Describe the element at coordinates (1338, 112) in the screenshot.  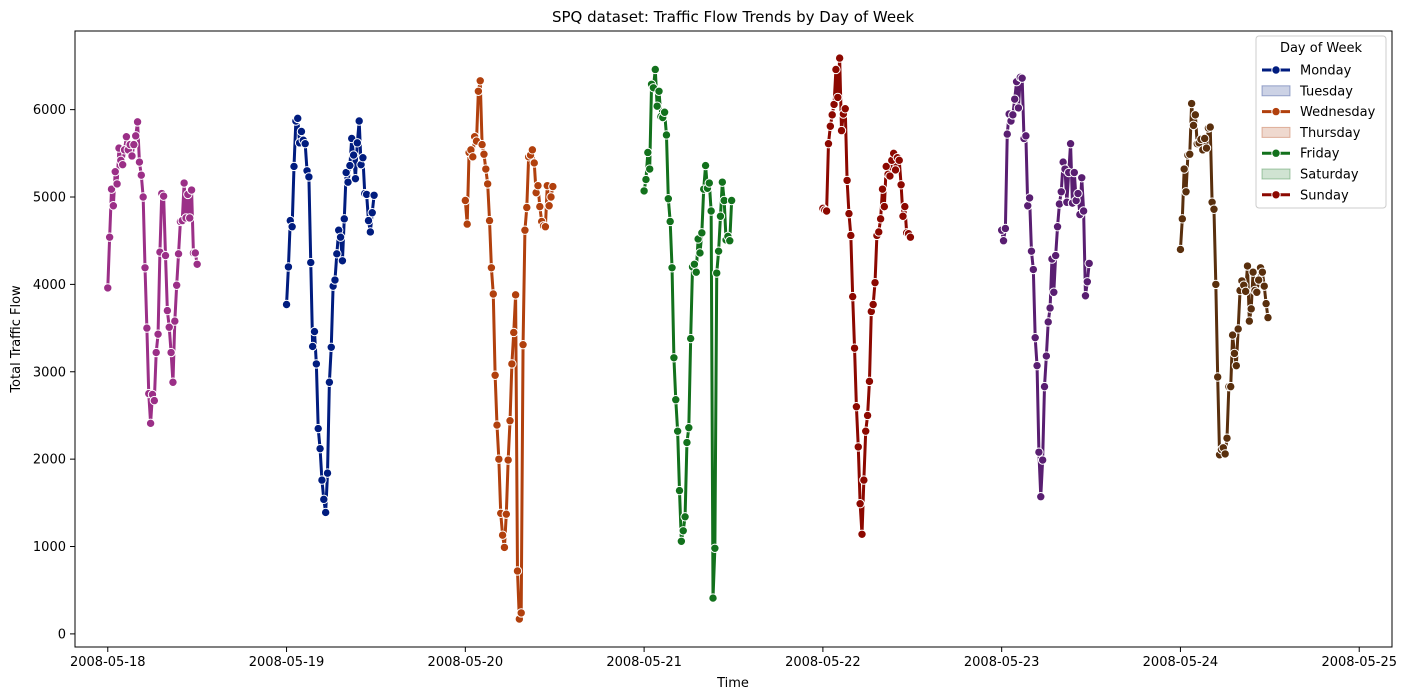
I see `legend-label: Wednesday` at that location.